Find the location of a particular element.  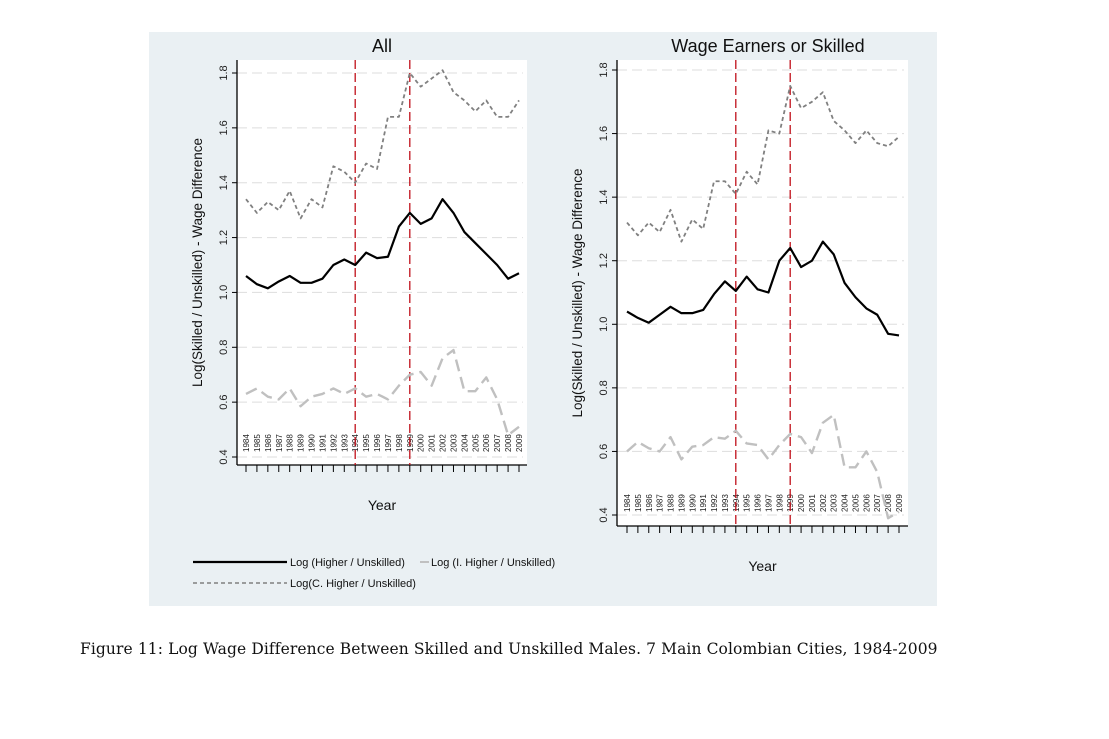

plot-area is located at coordinates (382, 262).